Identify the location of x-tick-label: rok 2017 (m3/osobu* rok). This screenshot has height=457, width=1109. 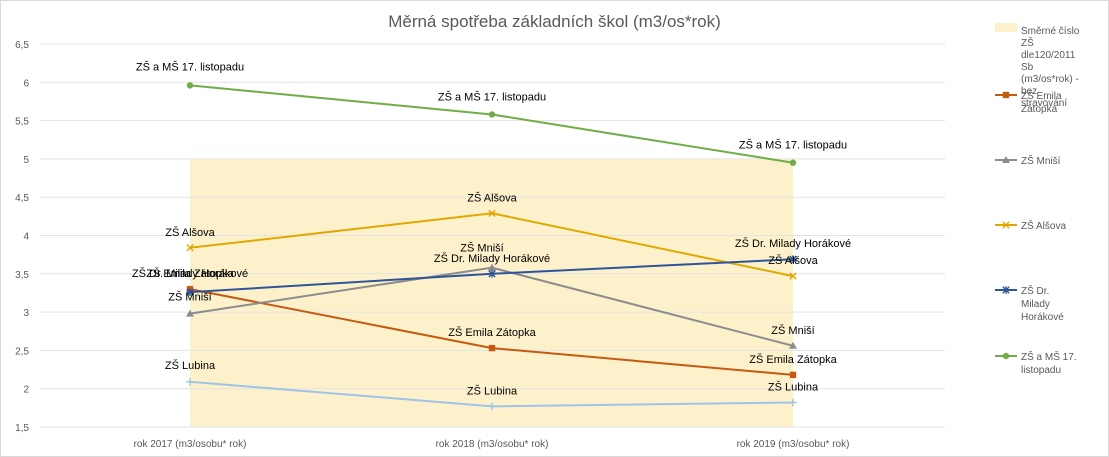
(190, 444).